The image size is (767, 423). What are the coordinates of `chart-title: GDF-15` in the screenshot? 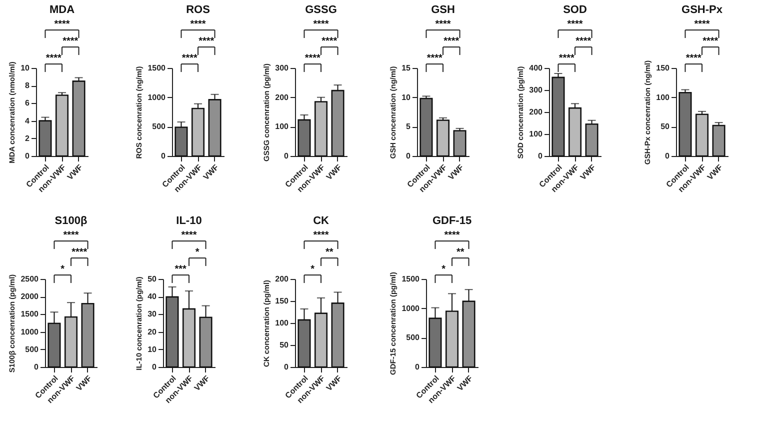 It's located at (452, 221).